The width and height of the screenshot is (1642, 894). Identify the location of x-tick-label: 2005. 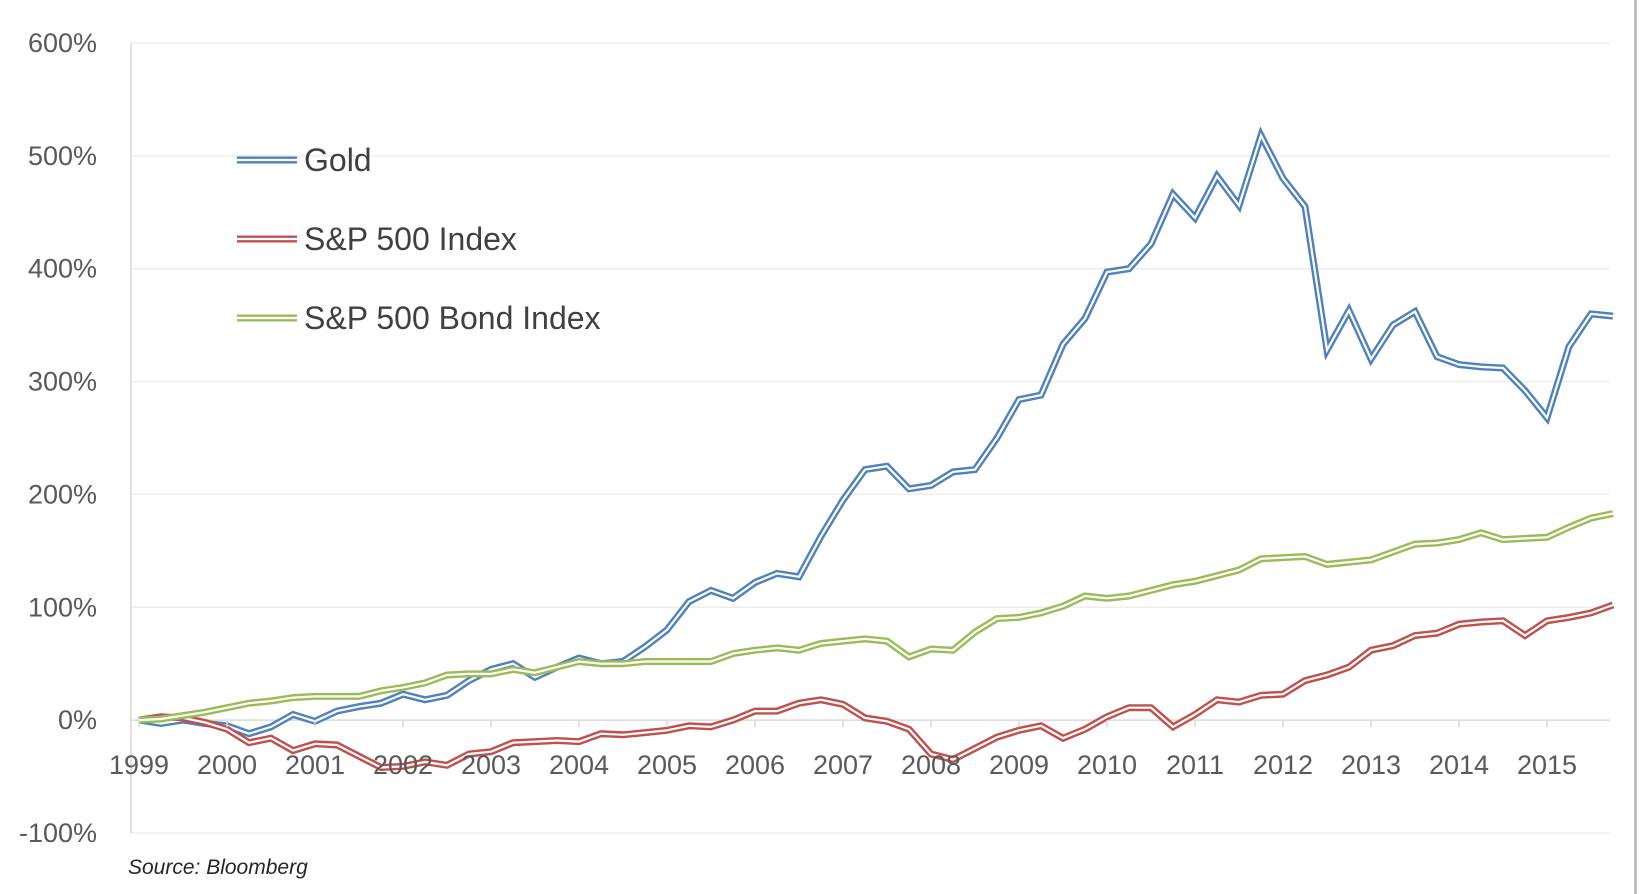
(667, 765).